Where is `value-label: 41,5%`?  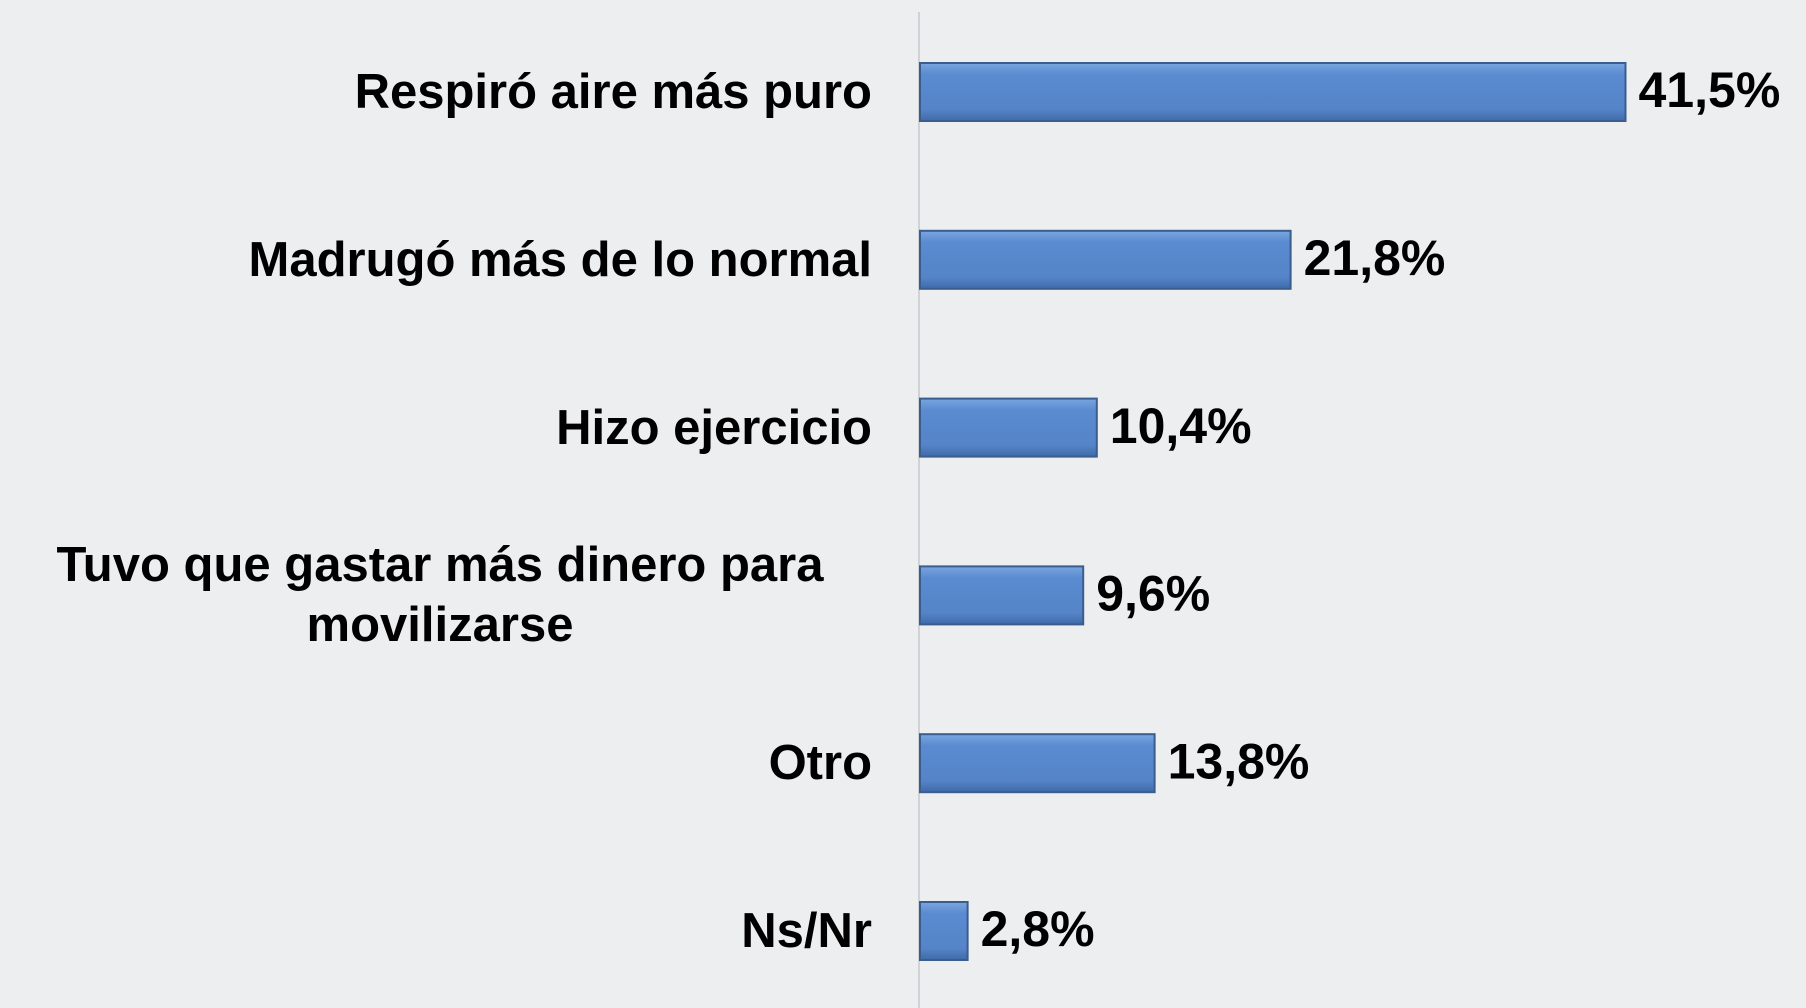
value-label: 41,5% is located at coordinates (1710, 90).